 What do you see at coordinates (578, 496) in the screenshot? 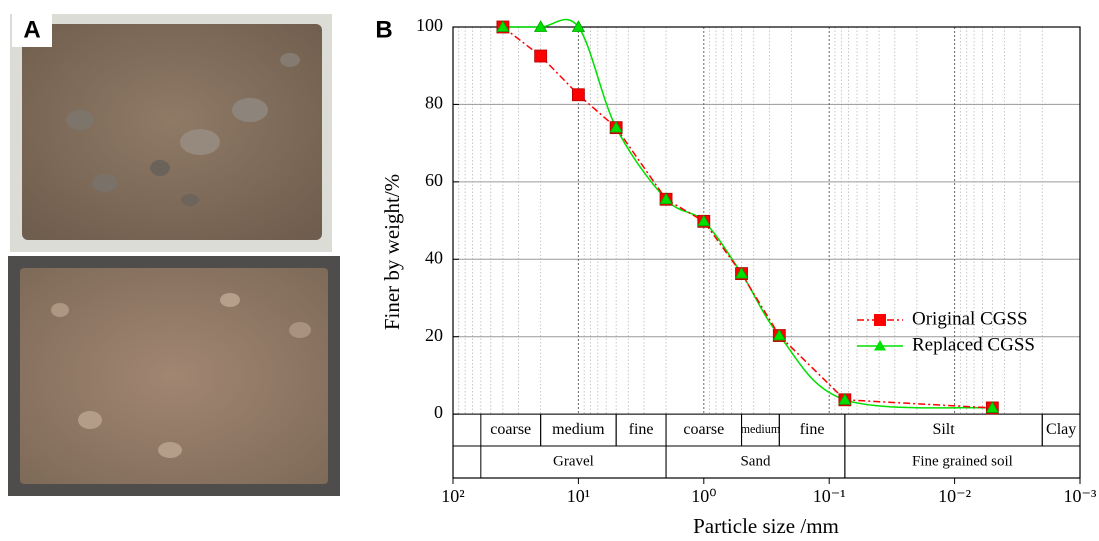
I see `x-tick-label: 10¹` at bounding box center [578, 496].